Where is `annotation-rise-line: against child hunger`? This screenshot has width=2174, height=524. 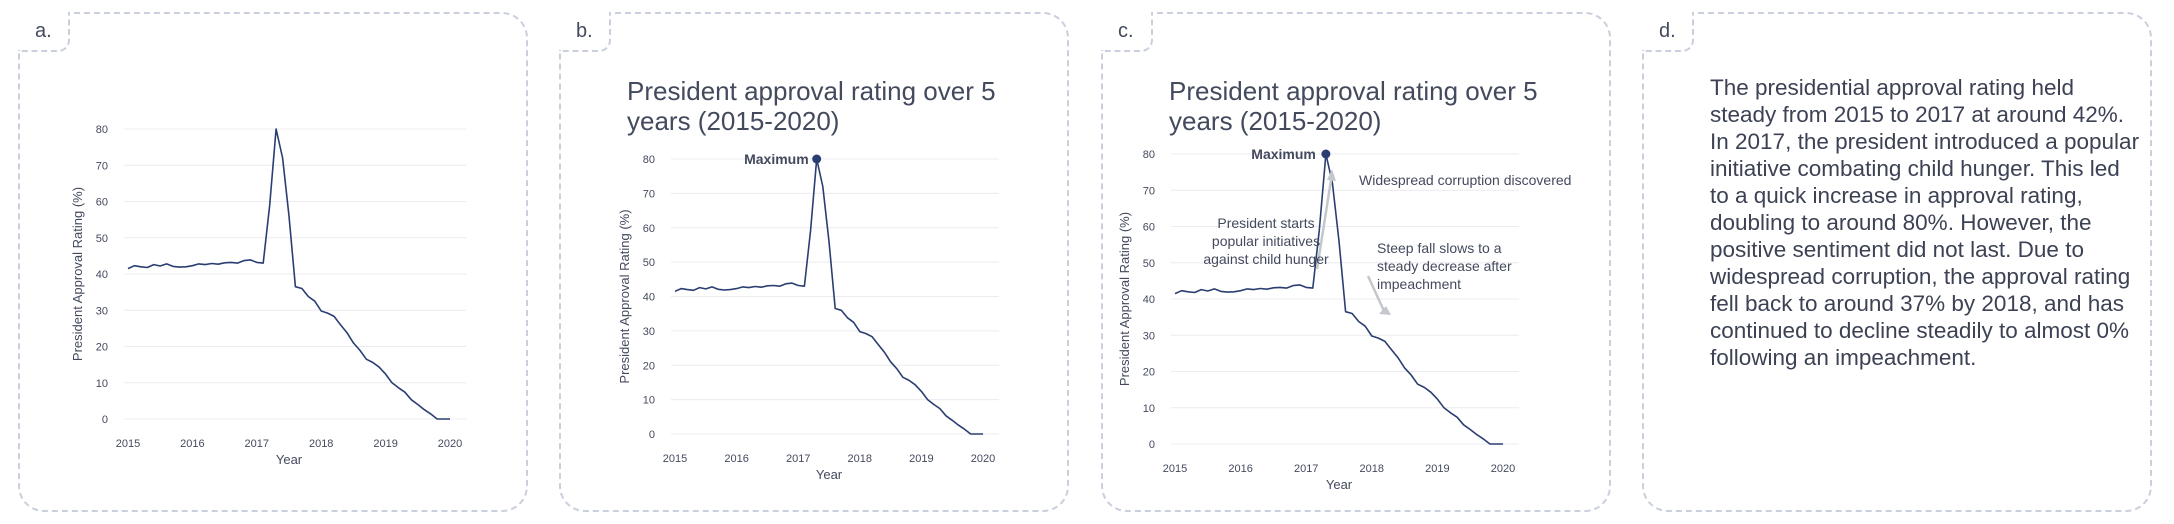
annotation-rise-line: against child hunger is located at coordinates (1266, 259).